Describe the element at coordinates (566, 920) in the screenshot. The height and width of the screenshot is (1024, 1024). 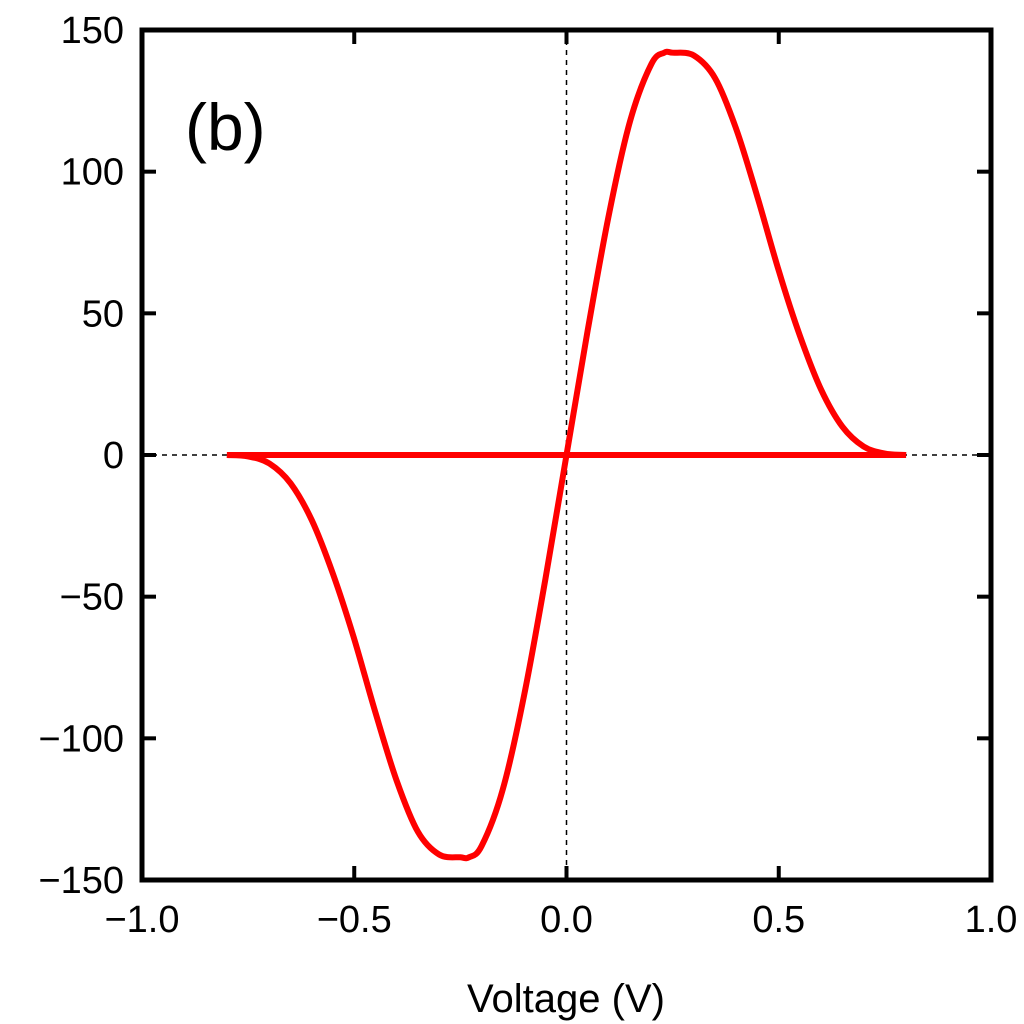
I see `x-tick-label: 0.0` at that location.